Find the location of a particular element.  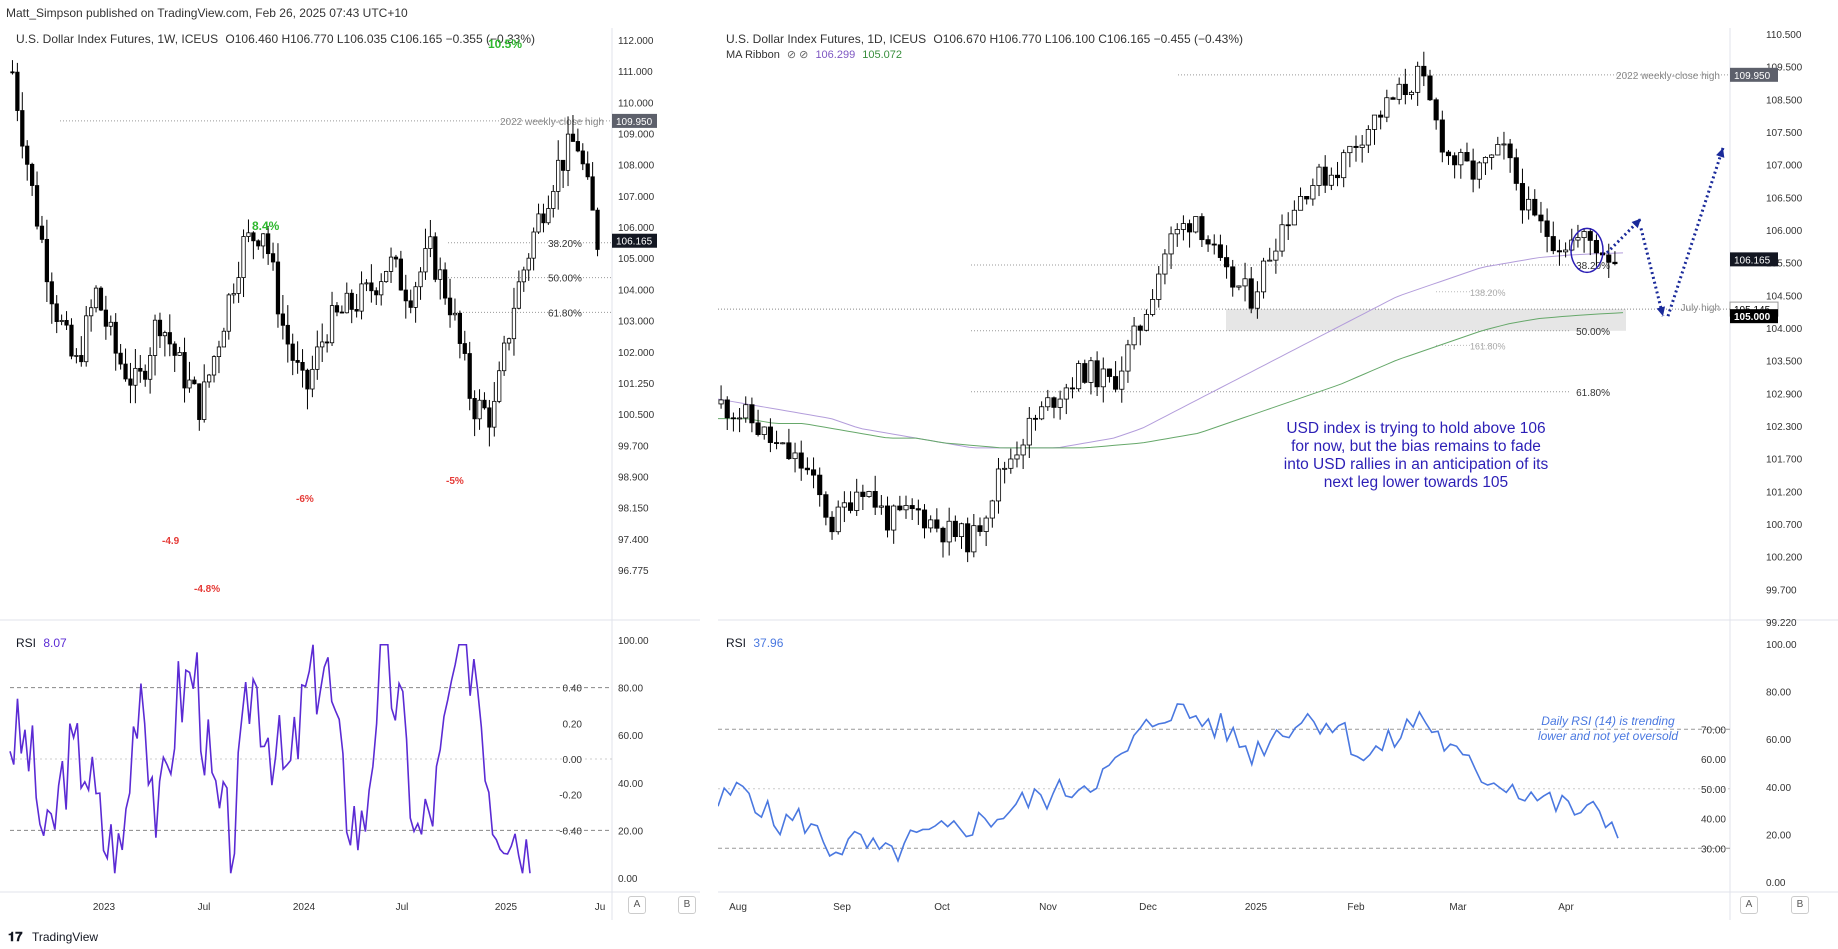

left-last-price-tag: 106.165 is located at coordinates (634, 242).